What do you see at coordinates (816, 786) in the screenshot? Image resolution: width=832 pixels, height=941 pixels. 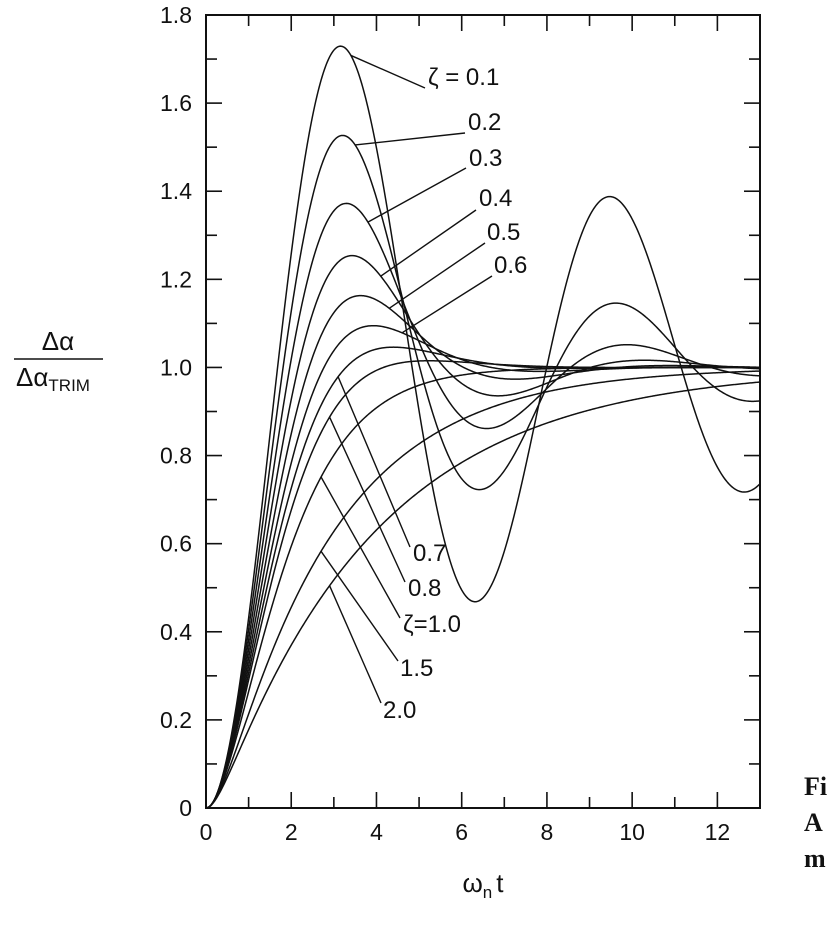 I see `side-note-line-1: Fi` at bounding box center [816, 786].